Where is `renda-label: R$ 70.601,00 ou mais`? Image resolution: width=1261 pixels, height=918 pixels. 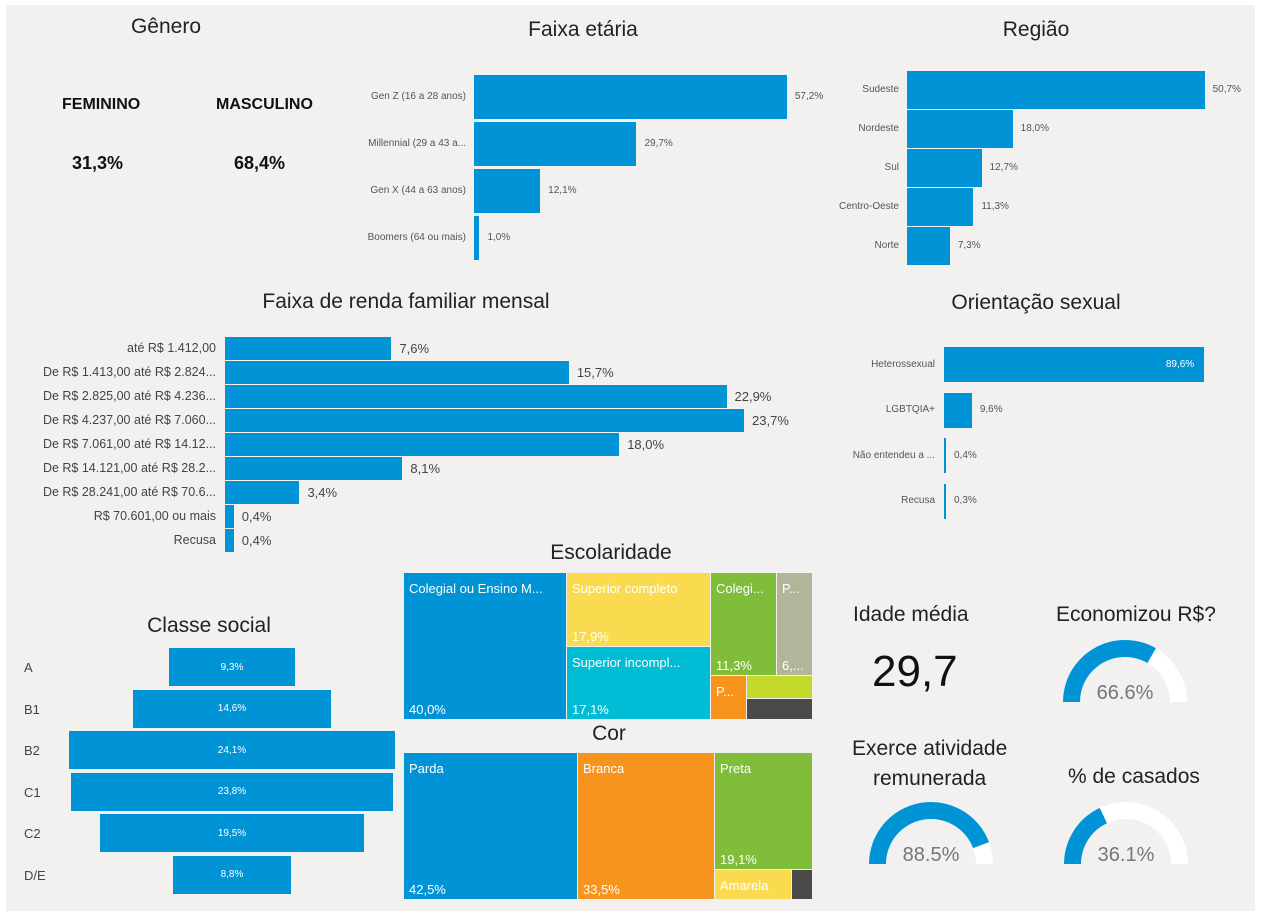
renda-label: R$ 70.601,00 ou mais is located at coordinates (154, 515).